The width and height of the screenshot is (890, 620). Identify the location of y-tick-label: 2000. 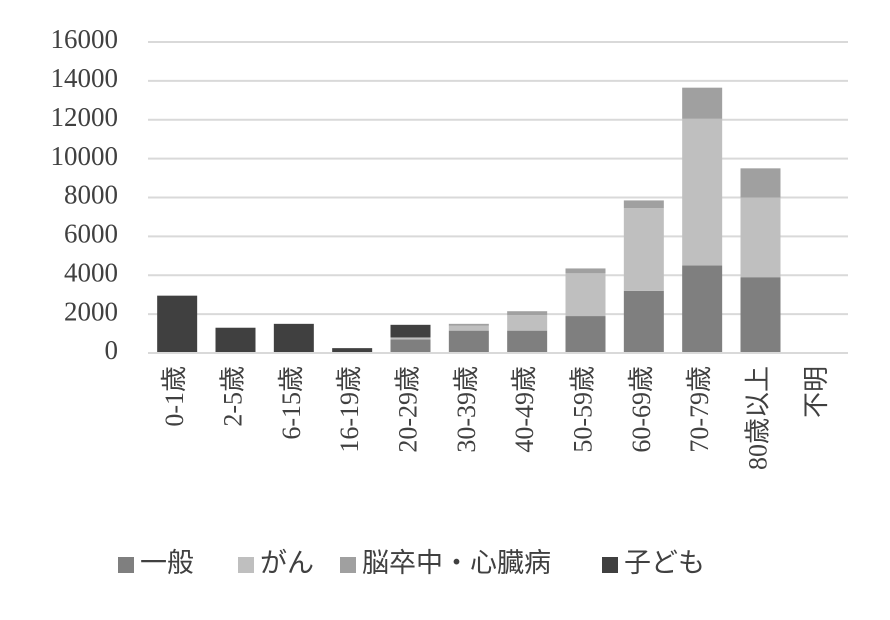
(91, 311).